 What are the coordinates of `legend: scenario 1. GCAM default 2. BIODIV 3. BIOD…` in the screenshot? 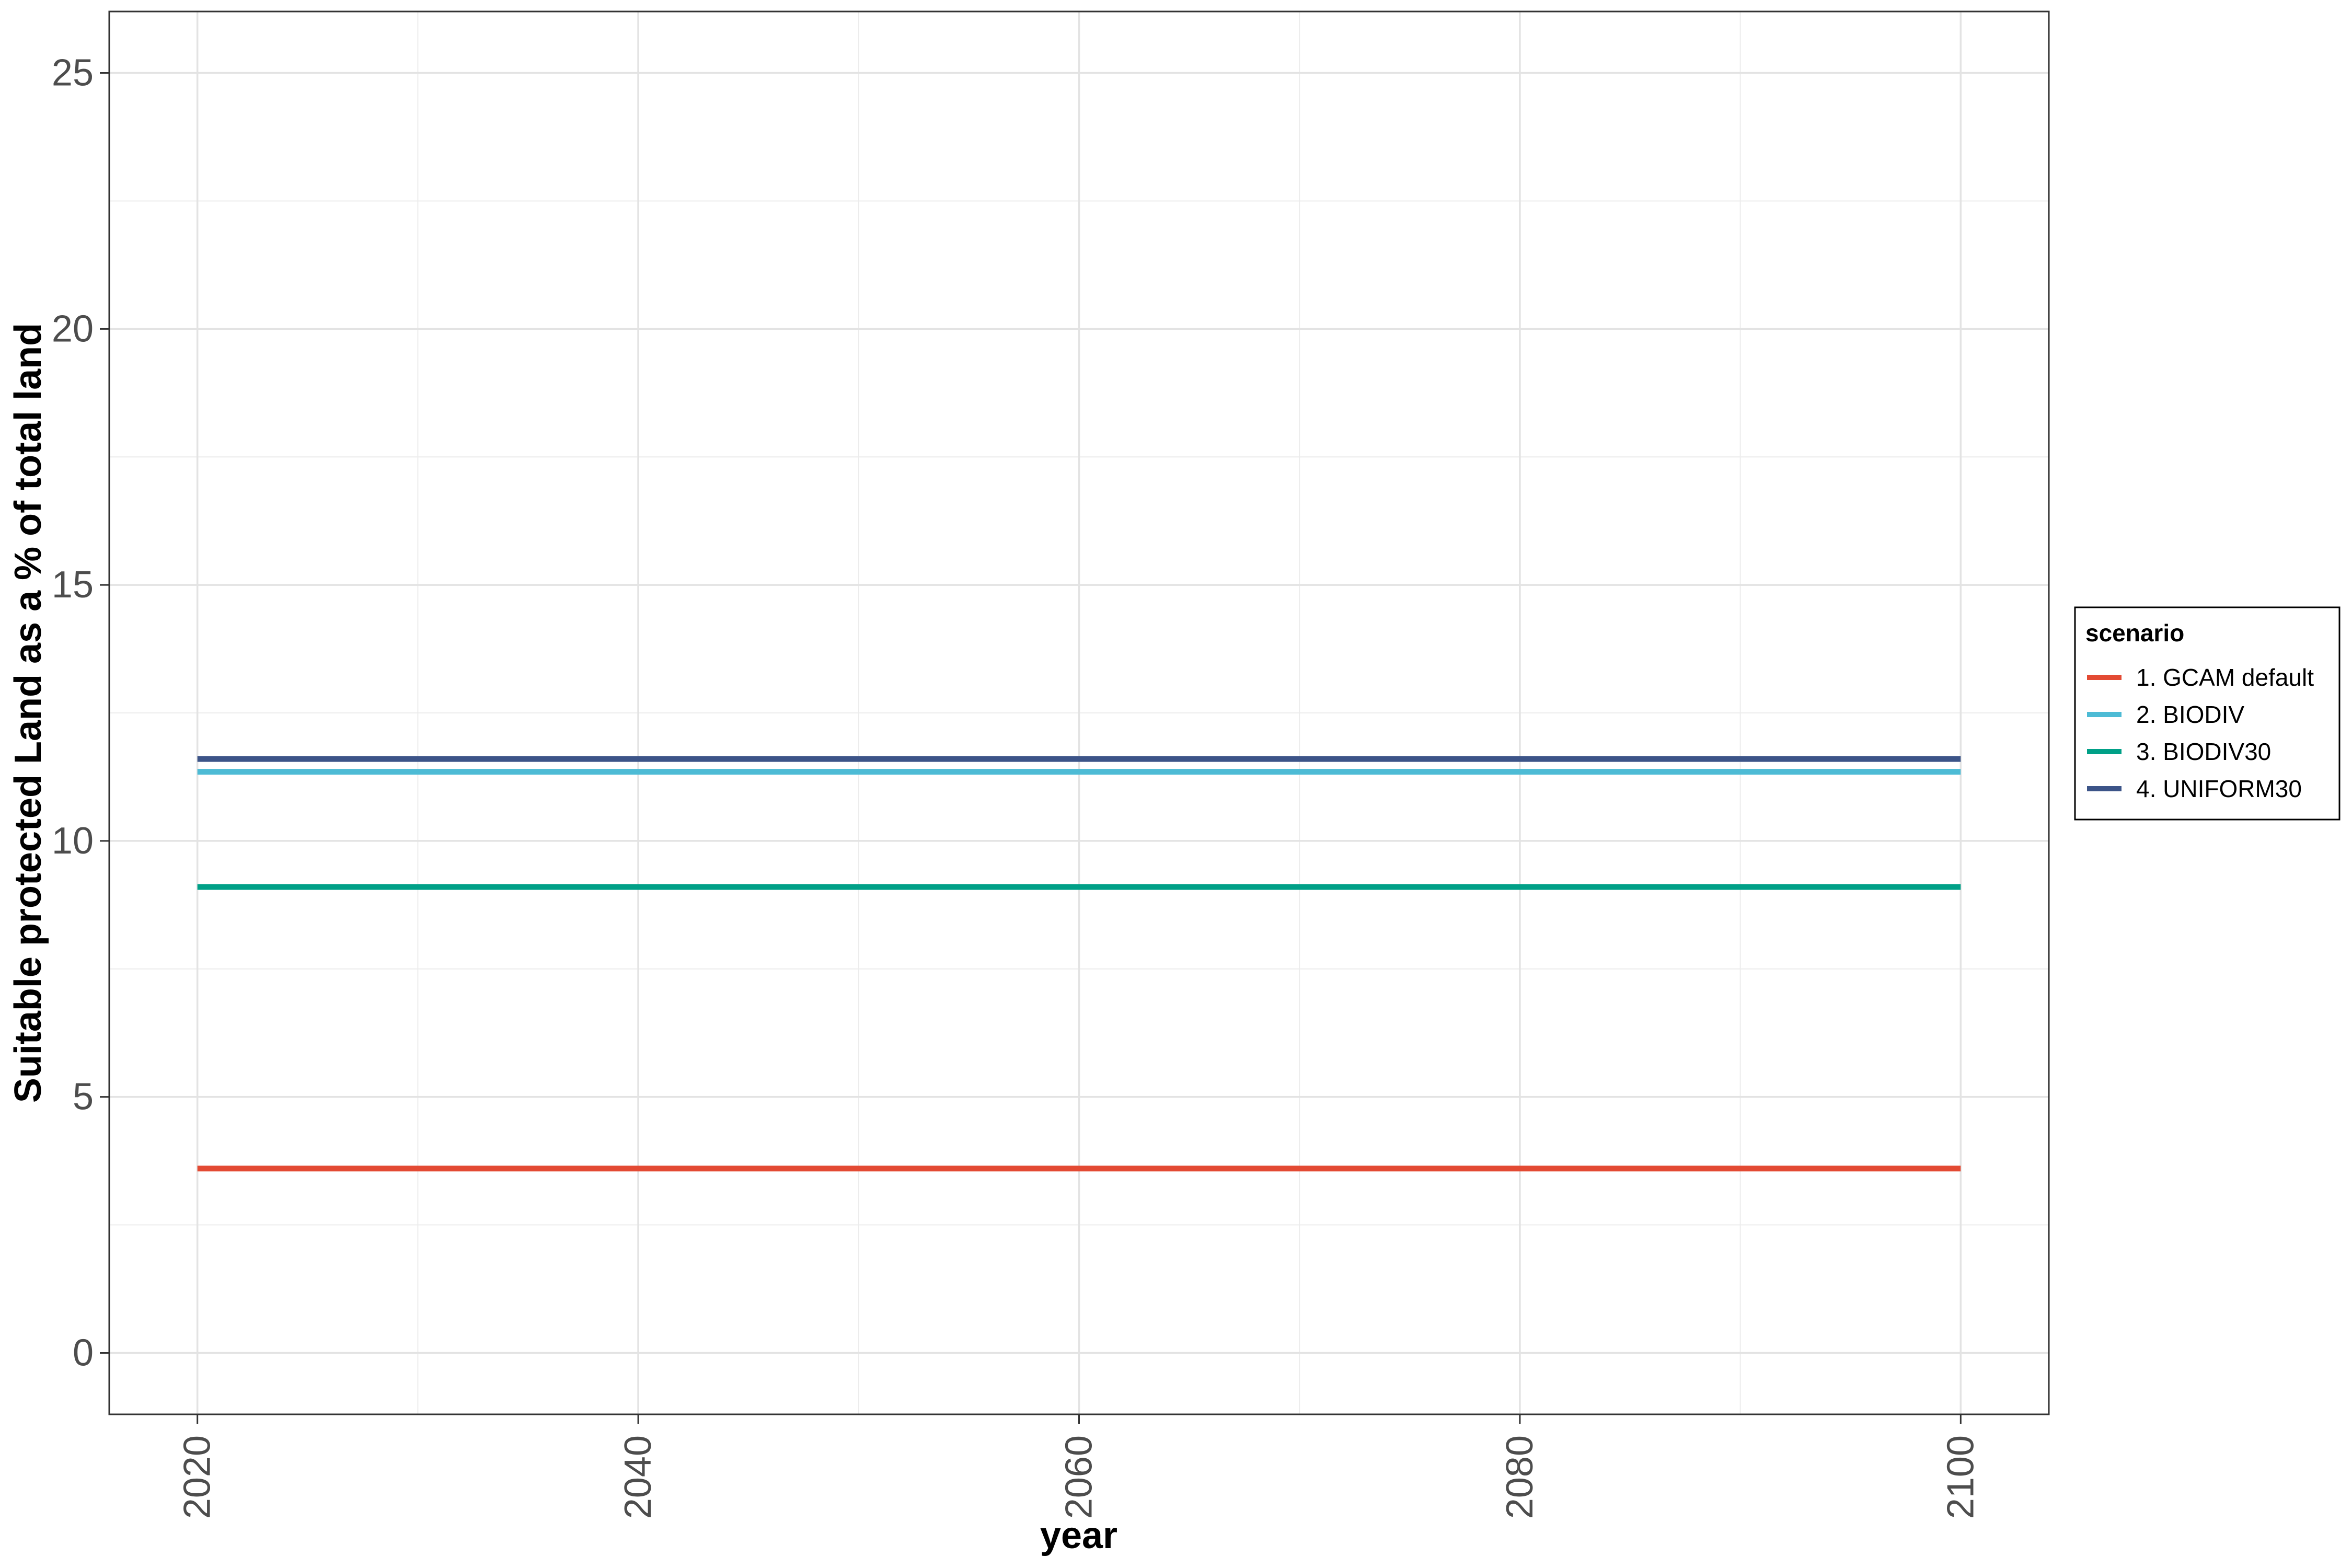 It's located at (2207, 713).